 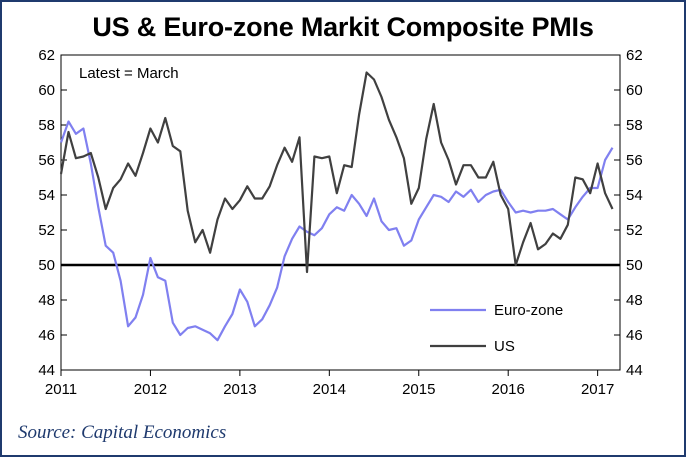 I want to click on chart-title: US & Euro-zone Markit Composite PMIs, so click(x=343, y=27).